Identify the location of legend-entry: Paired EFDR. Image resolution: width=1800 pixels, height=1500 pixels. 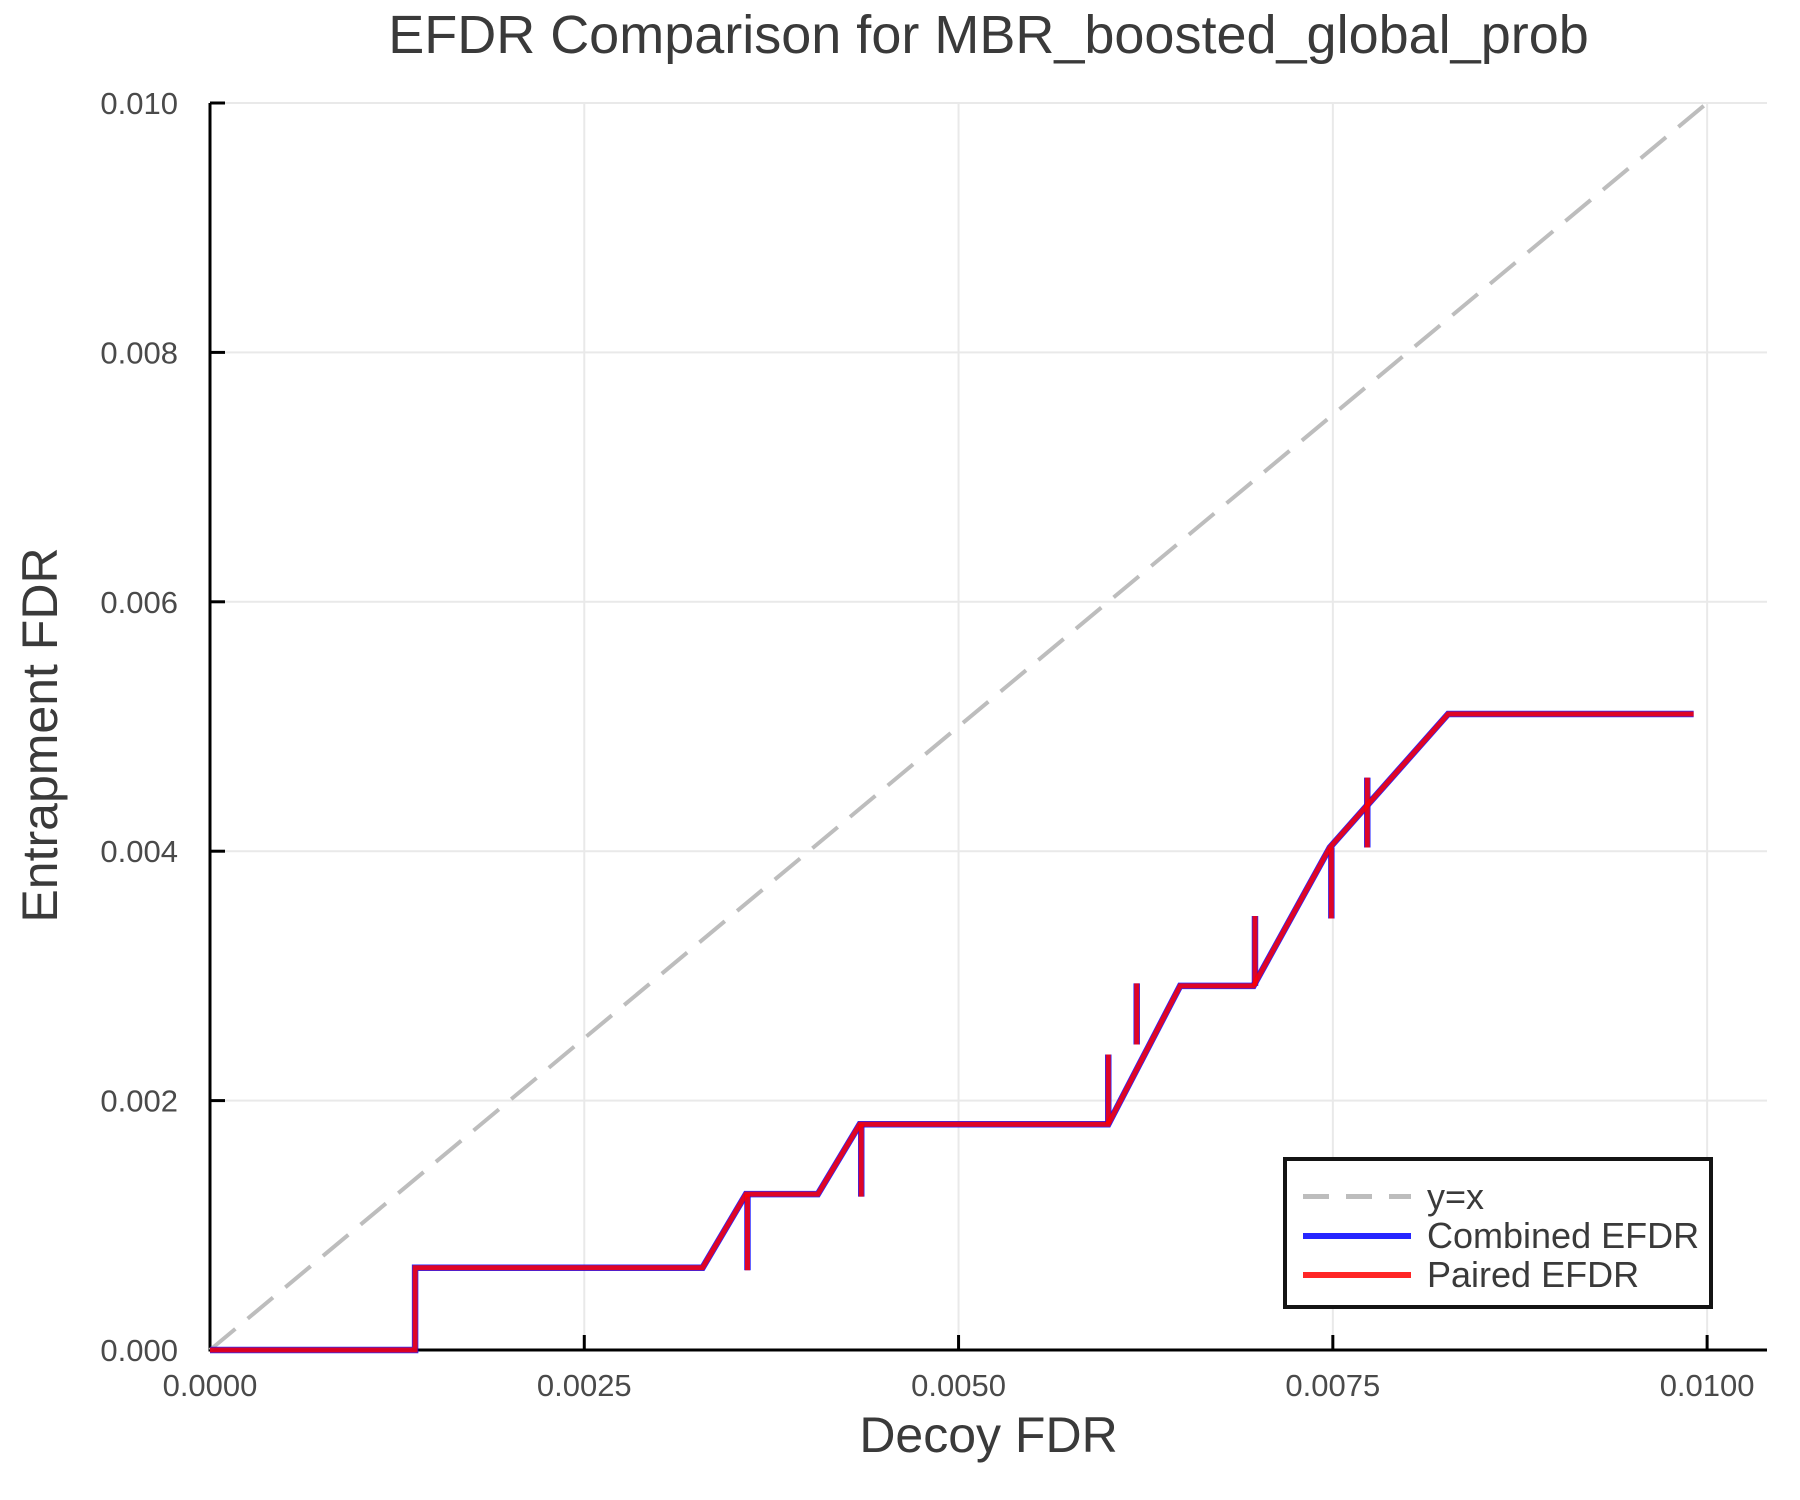
(1506, 1274).